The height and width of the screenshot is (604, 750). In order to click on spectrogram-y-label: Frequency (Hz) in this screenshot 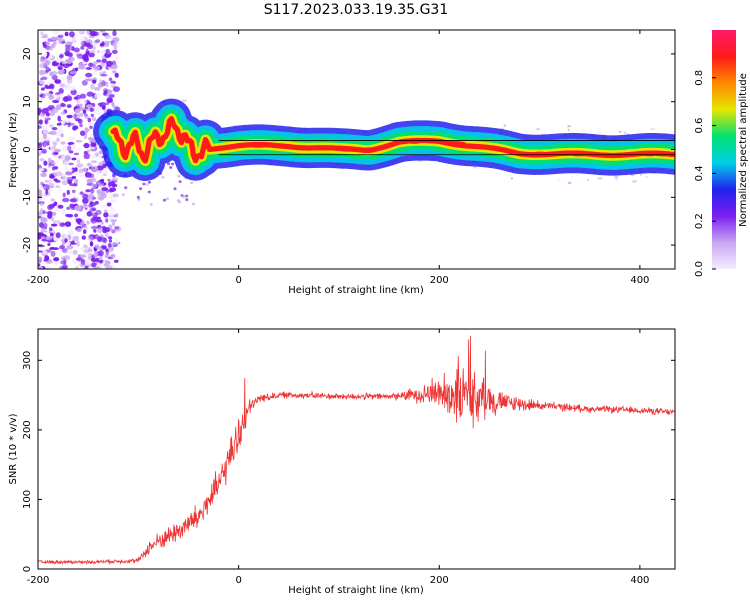, I will do `click(13, 150)`.